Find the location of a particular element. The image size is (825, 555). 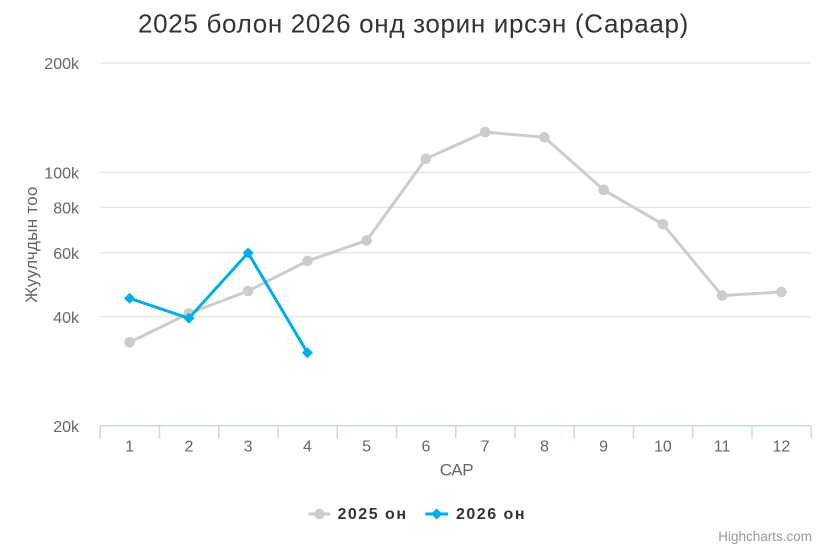

svg-text: 11 is located at coordinates (722, 446).